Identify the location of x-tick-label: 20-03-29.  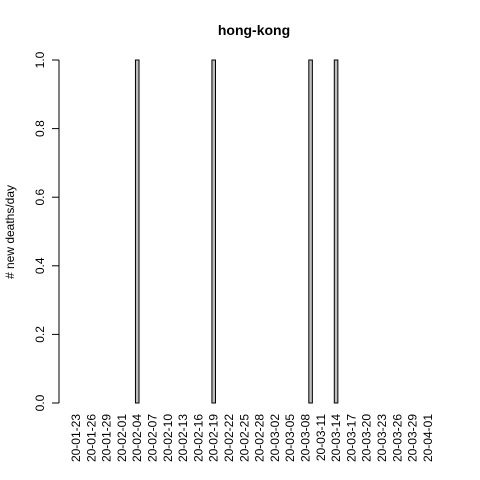
(413, 438).